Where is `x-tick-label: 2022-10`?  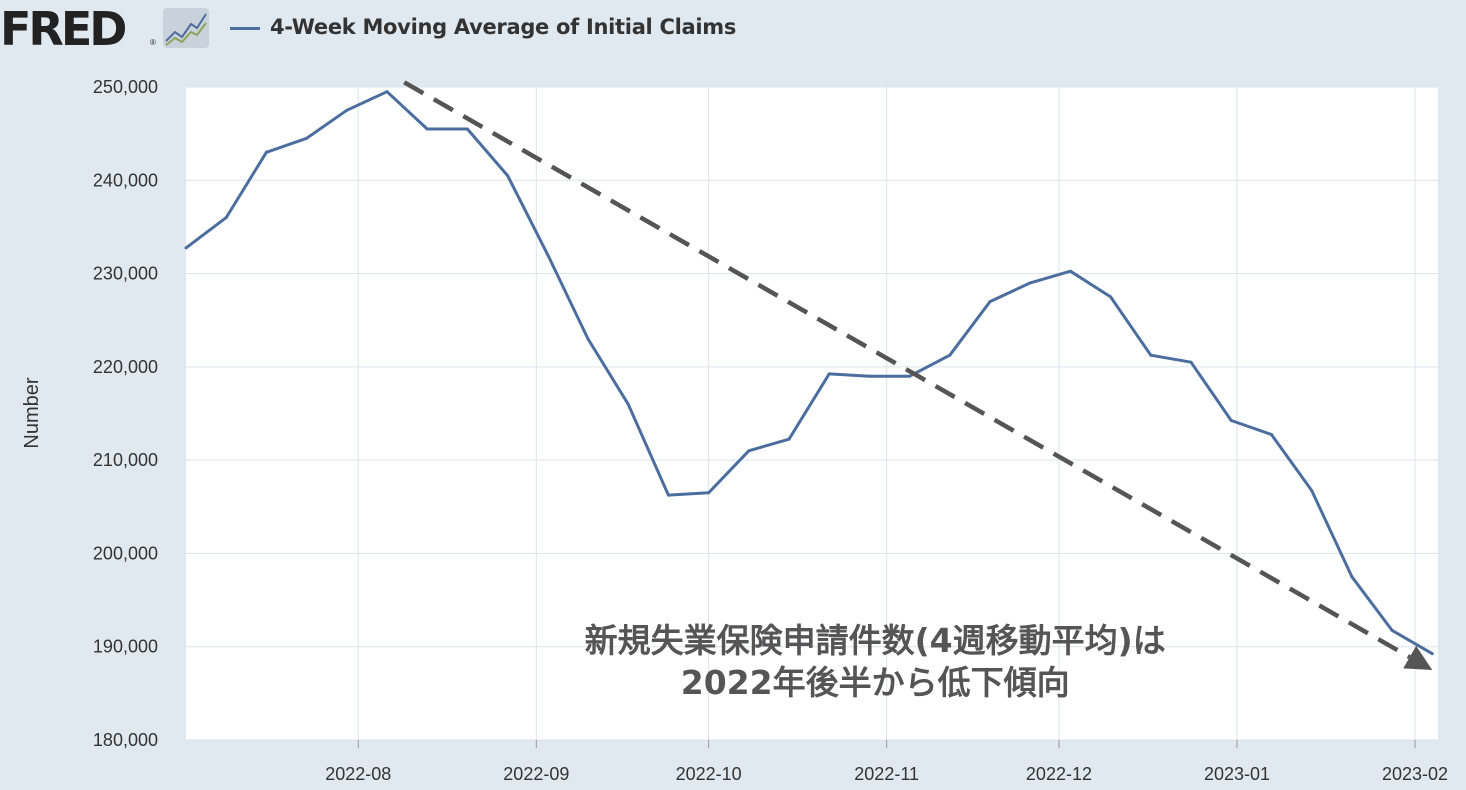 x-tick-label: 2022-10 is located at coordinates (709, 774).